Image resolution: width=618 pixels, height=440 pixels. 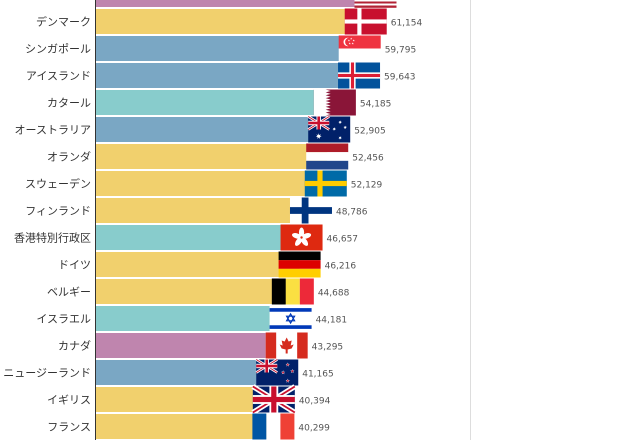 I want to click on category-label: フィンランド, so click(x=58, y=211).